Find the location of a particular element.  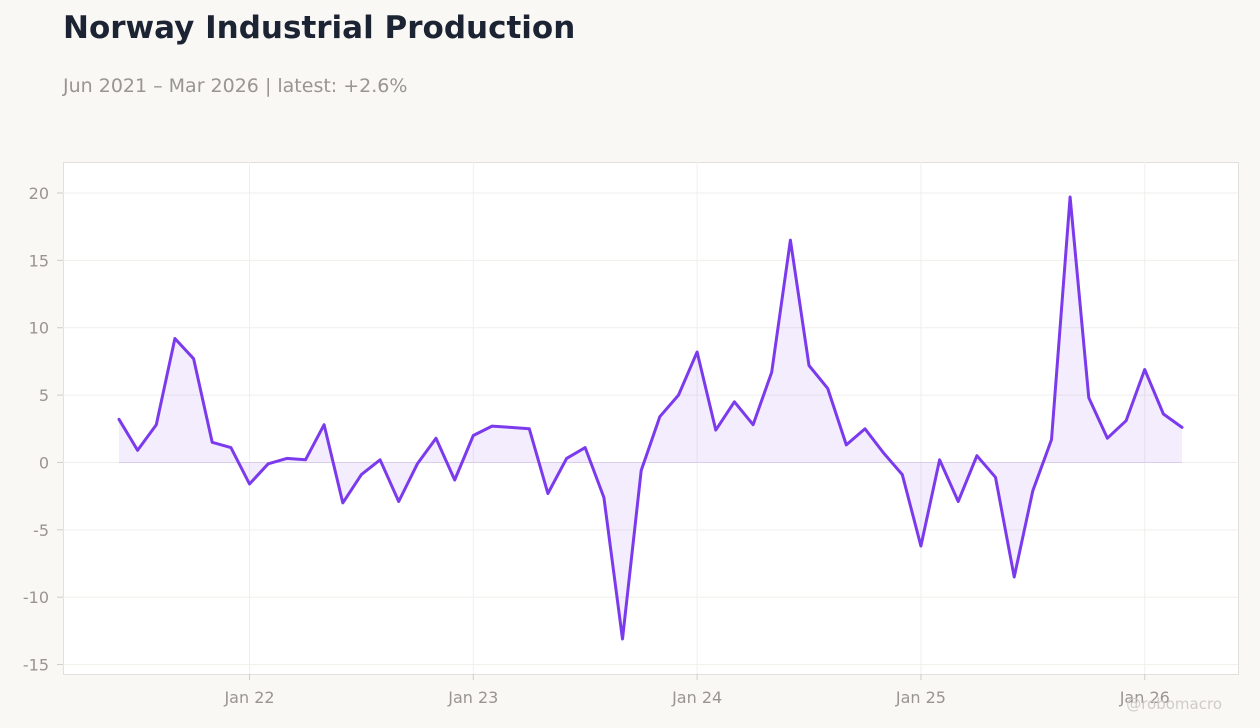

x-tick-label: Jan 23 is located at coordinates (472, 697).